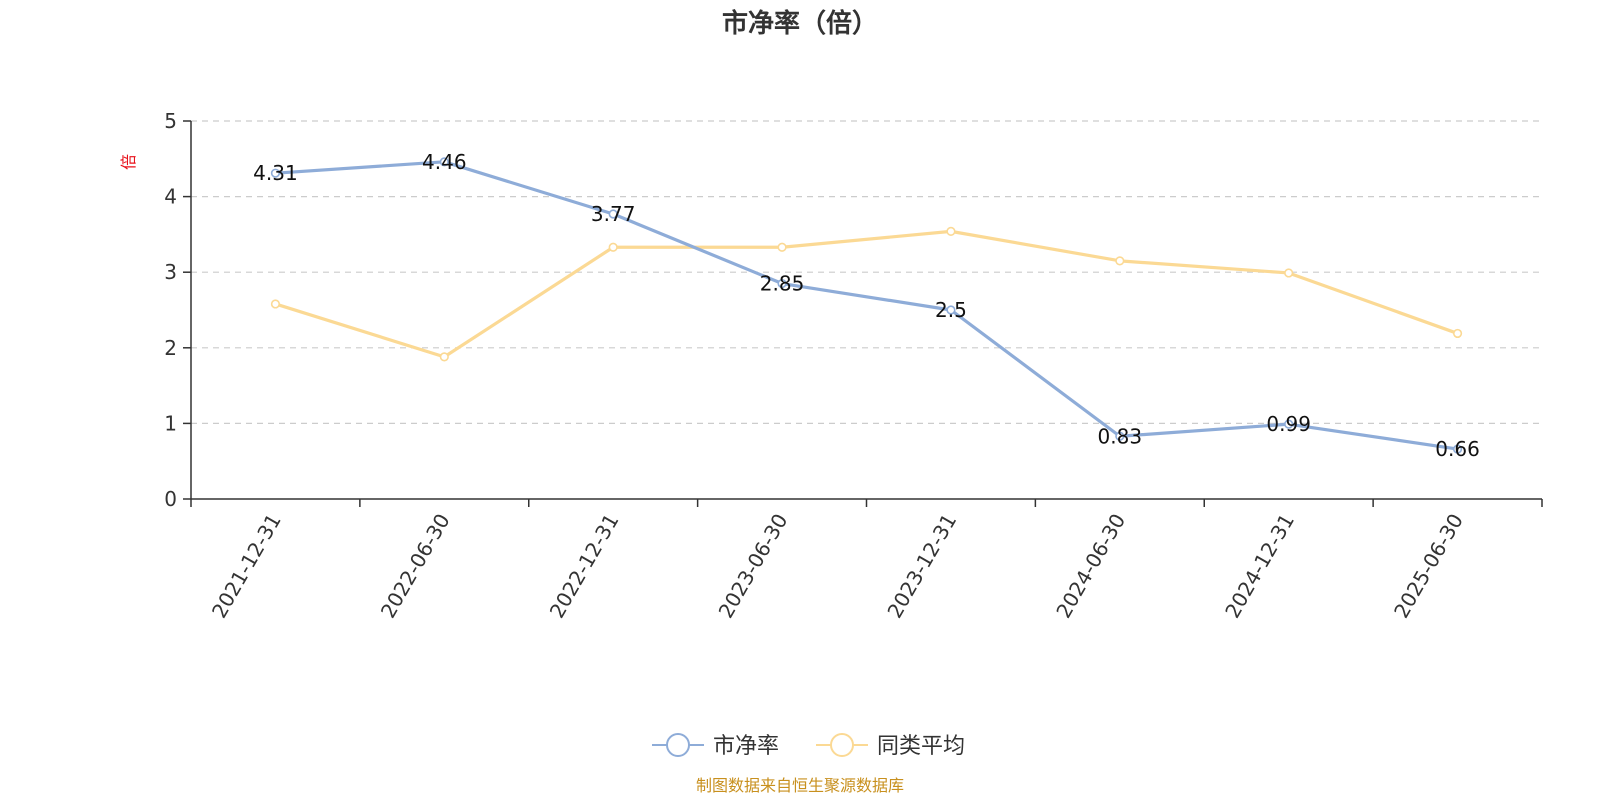 The image size is (1600, 800). Describe the element at coordinates (170, 348) in the screenshot. I see `y-tick-label-2: 2` at that location.